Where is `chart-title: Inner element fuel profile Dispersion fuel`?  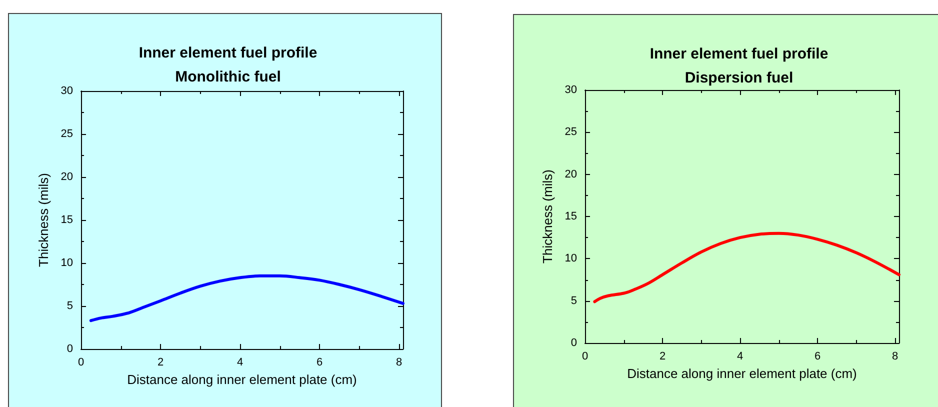 chart-title: Inner element fuel profile Dispersion fuel is located at coordinates (739, 66).